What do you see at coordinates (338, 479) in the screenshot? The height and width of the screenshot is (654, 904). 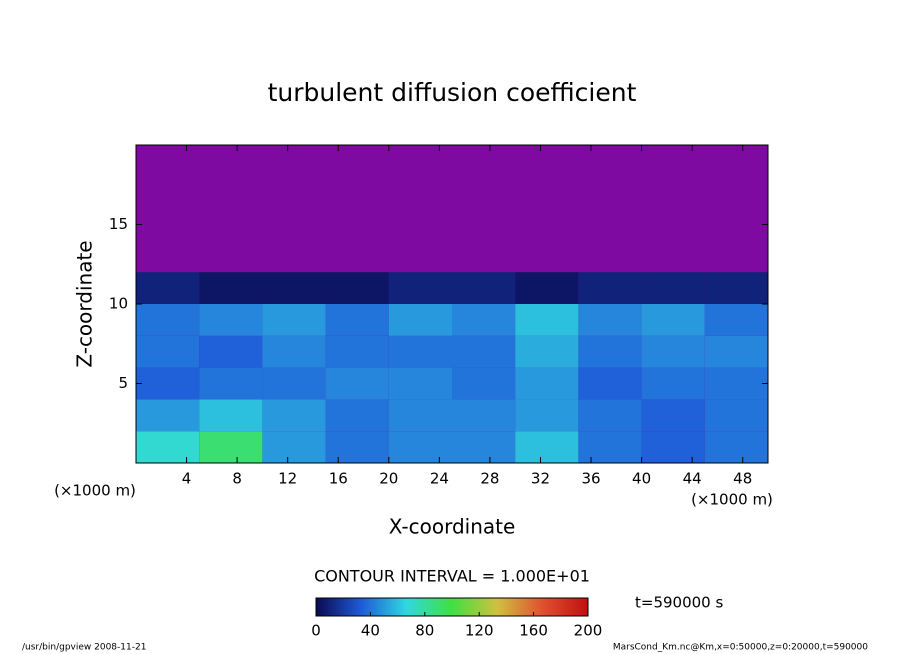 I see `x-tick-label: 16` at bounding box center [338, 479].